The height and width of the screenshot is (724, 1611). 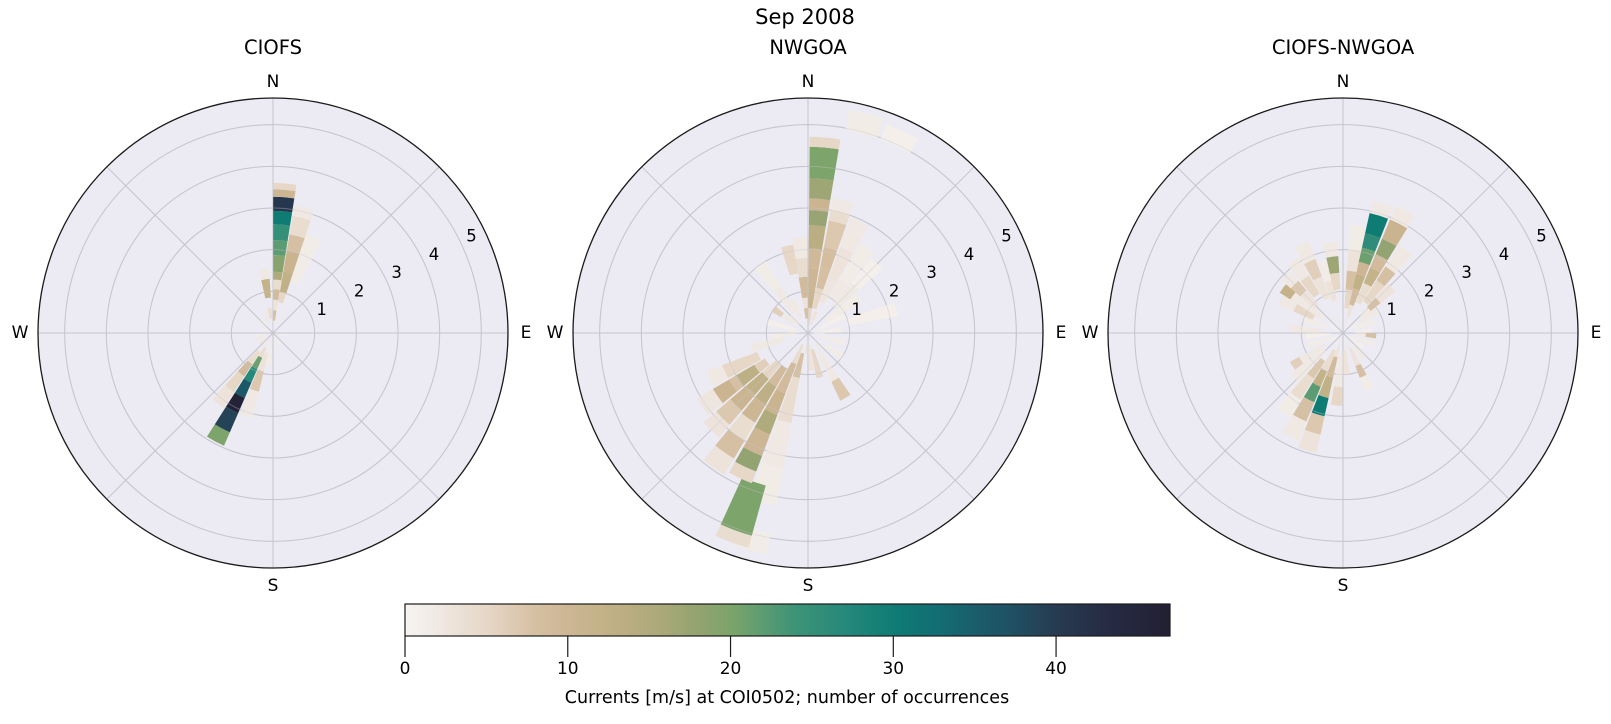 What do you see at coordinates (1343, 47) in the screenshot?
I see `subplot-title-ciofs-nwgoa: CIOFS-NWGOA` at bounding box center [1343, 47].